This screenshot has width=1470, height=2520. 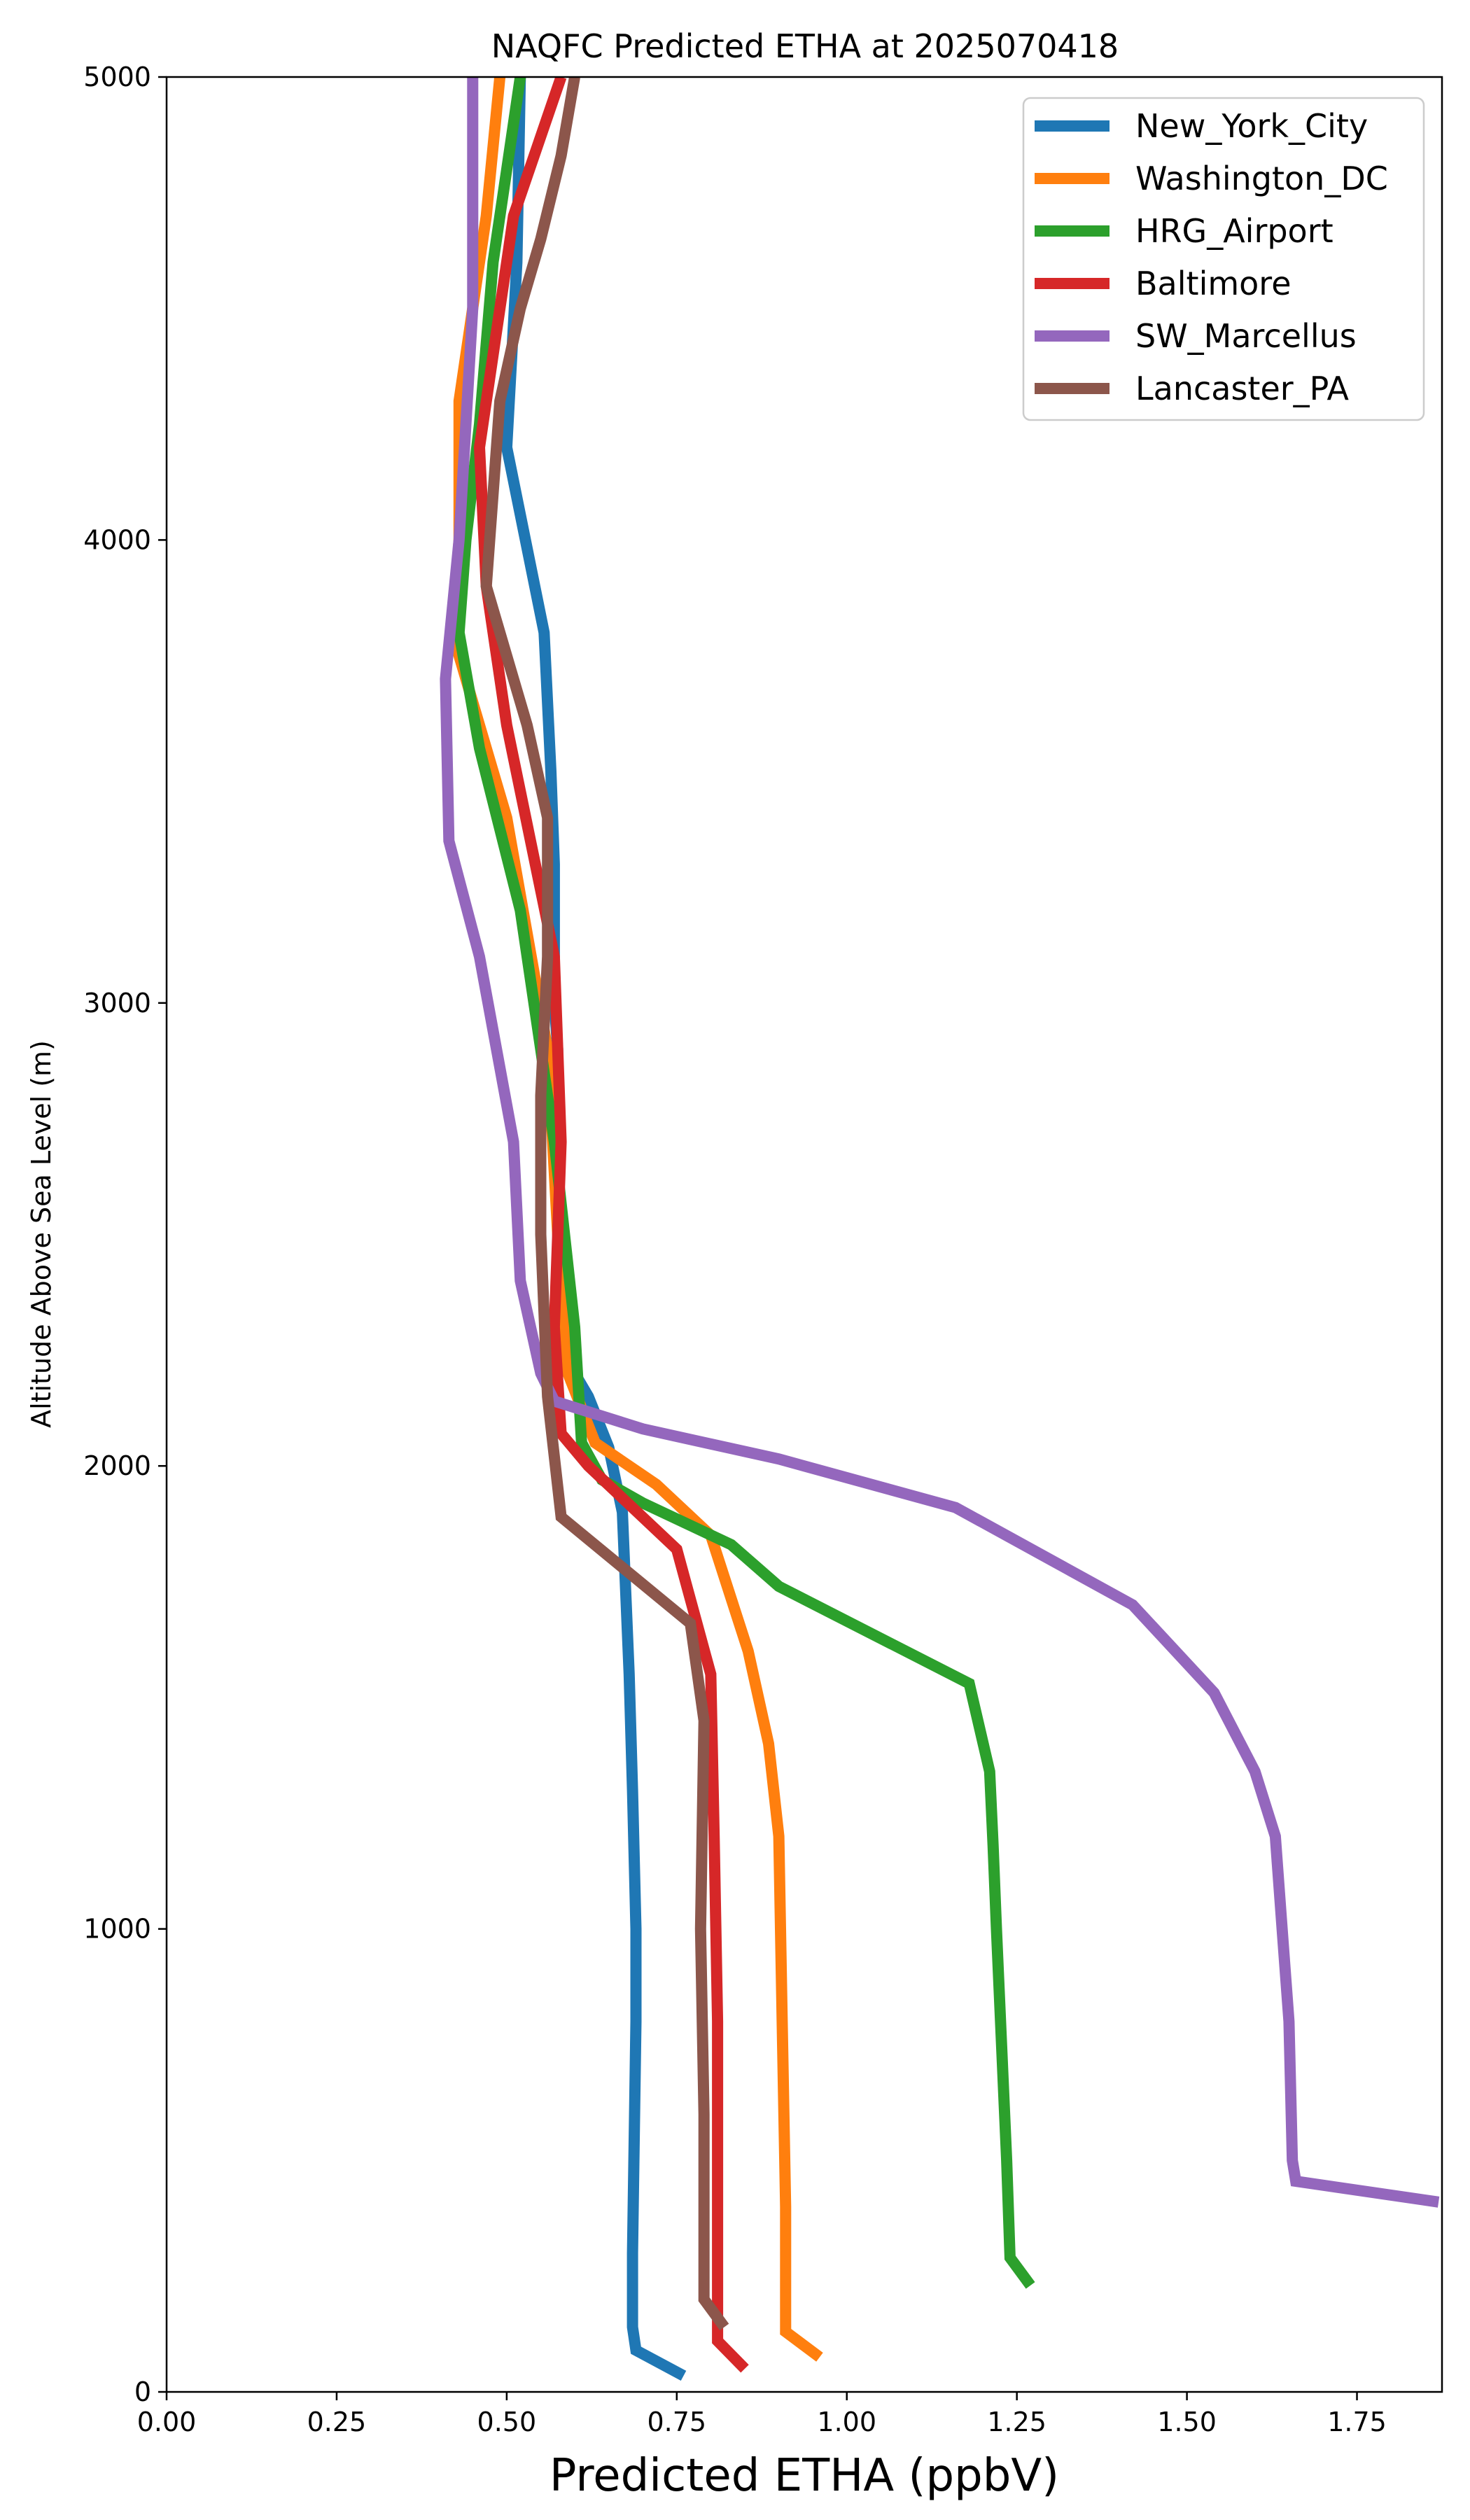 What do you see at coordinates (1016, 2422) in the screenshot?
I see `x-tick-label: 1.25` at bounding box center [1016, 2422].